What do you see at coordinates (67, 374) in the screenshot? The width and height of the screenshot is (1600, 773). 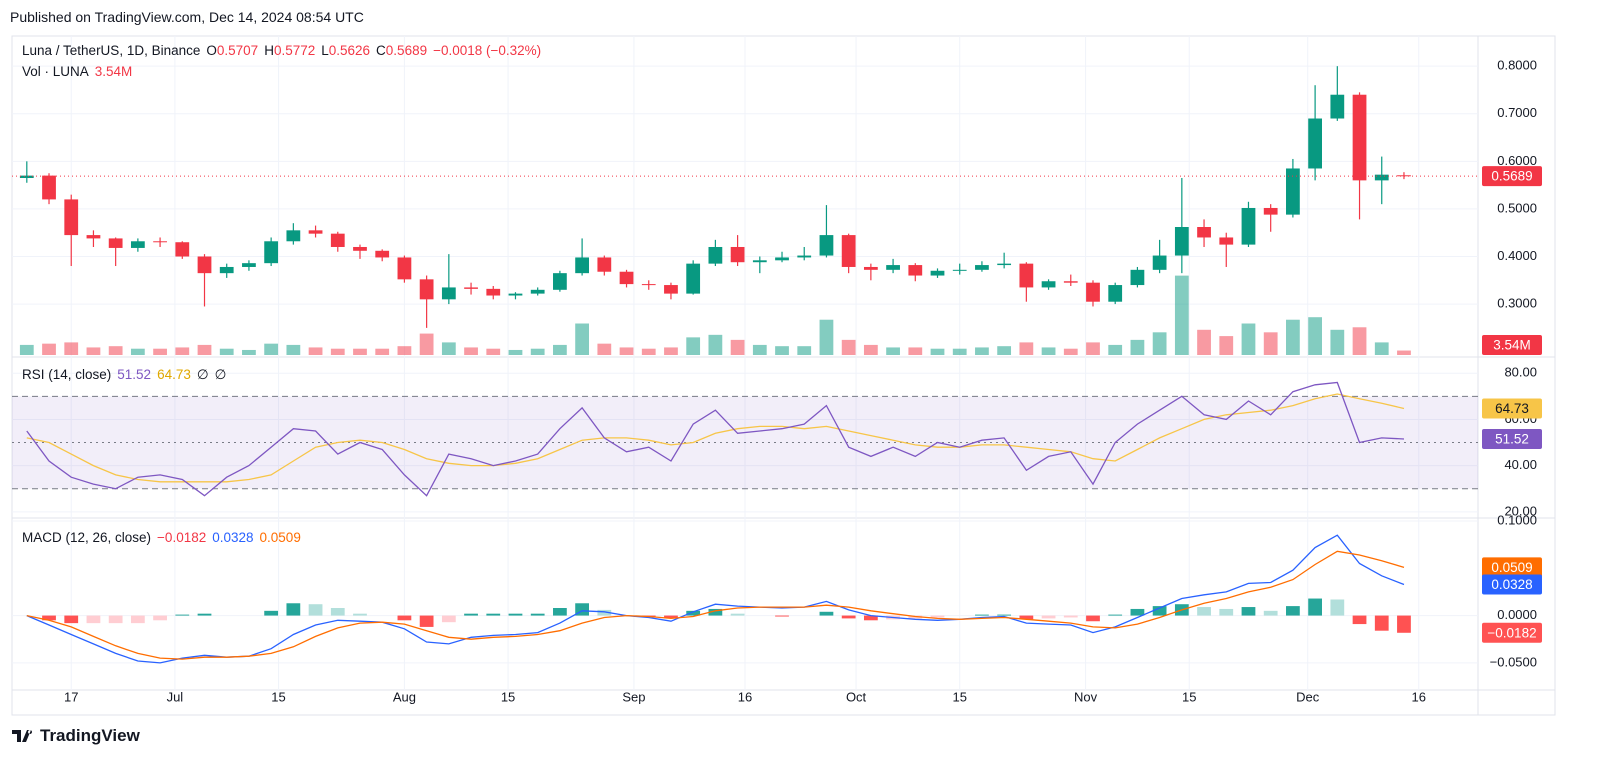 I see `rsi-title: RSI (14, close)` at bounding box center [67, 374].